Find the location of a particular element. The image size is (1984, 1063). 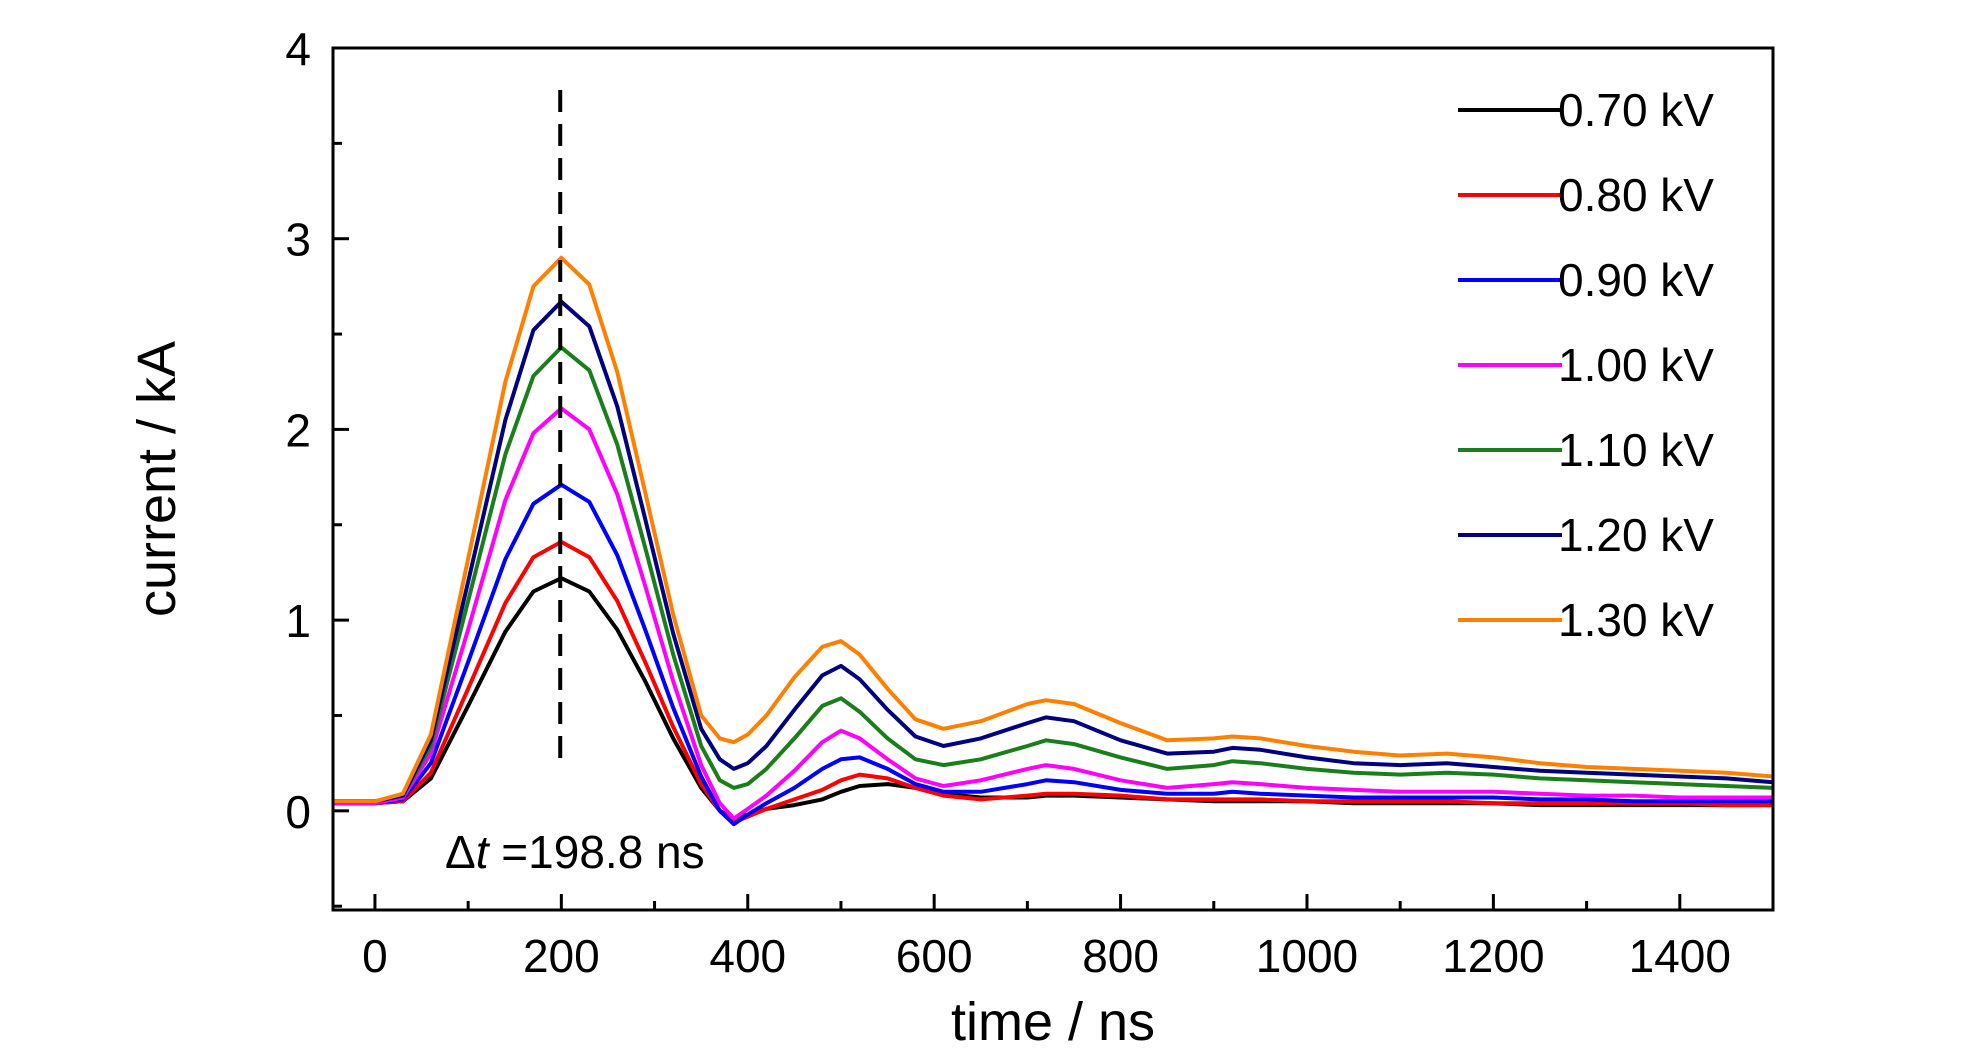

legend-label: 1.20 kV is located at coordinates (1636, 535).